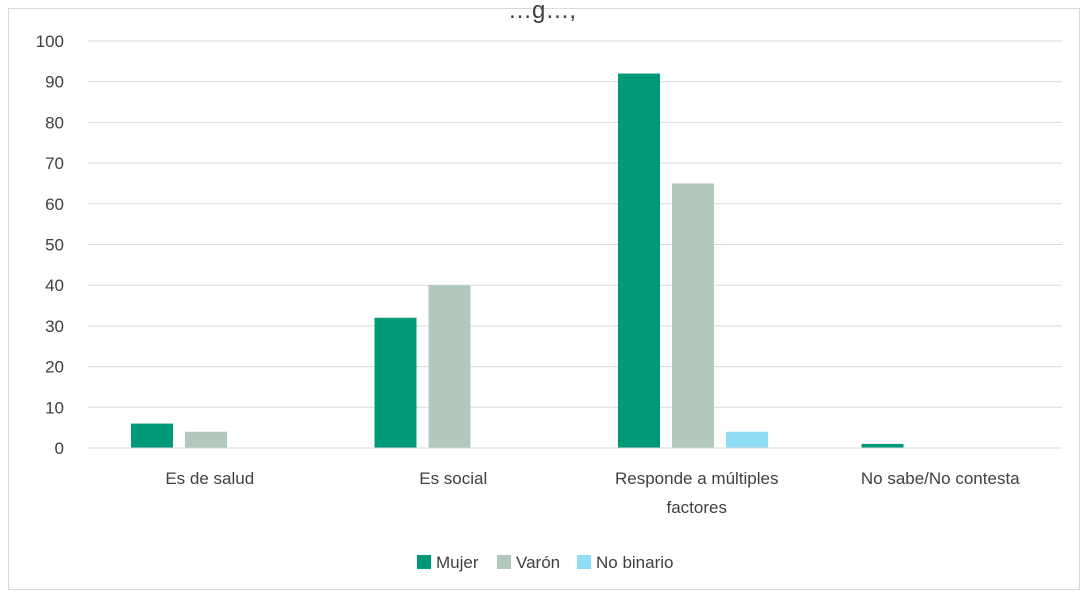 This screenshot has width=1083, height=592. What do you see at coordinates (54, 245) in the screenshot?
I see `y-tick-label: 50` at bounding box center [54, 245].